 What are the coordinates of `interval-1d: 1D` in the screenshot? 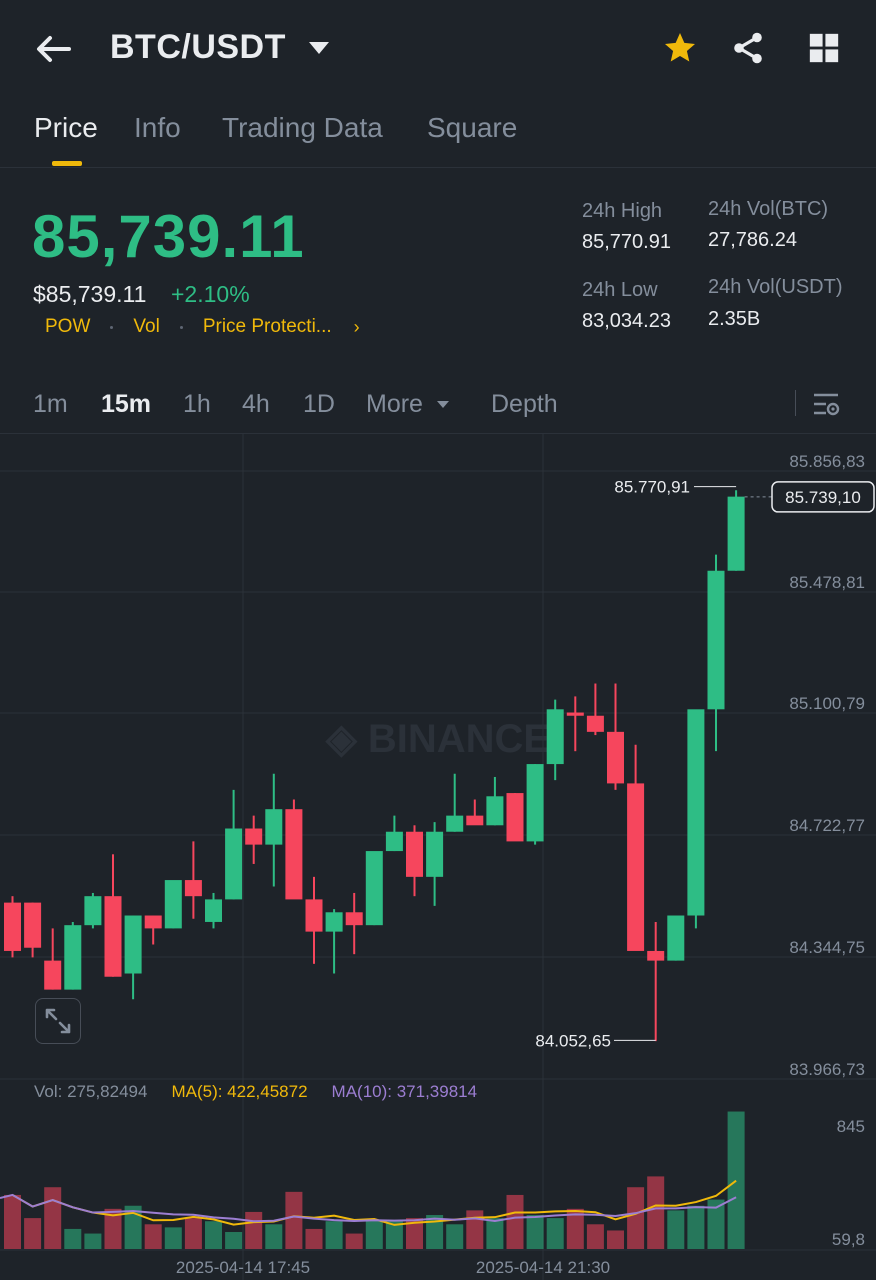 It's located at (319, 404).